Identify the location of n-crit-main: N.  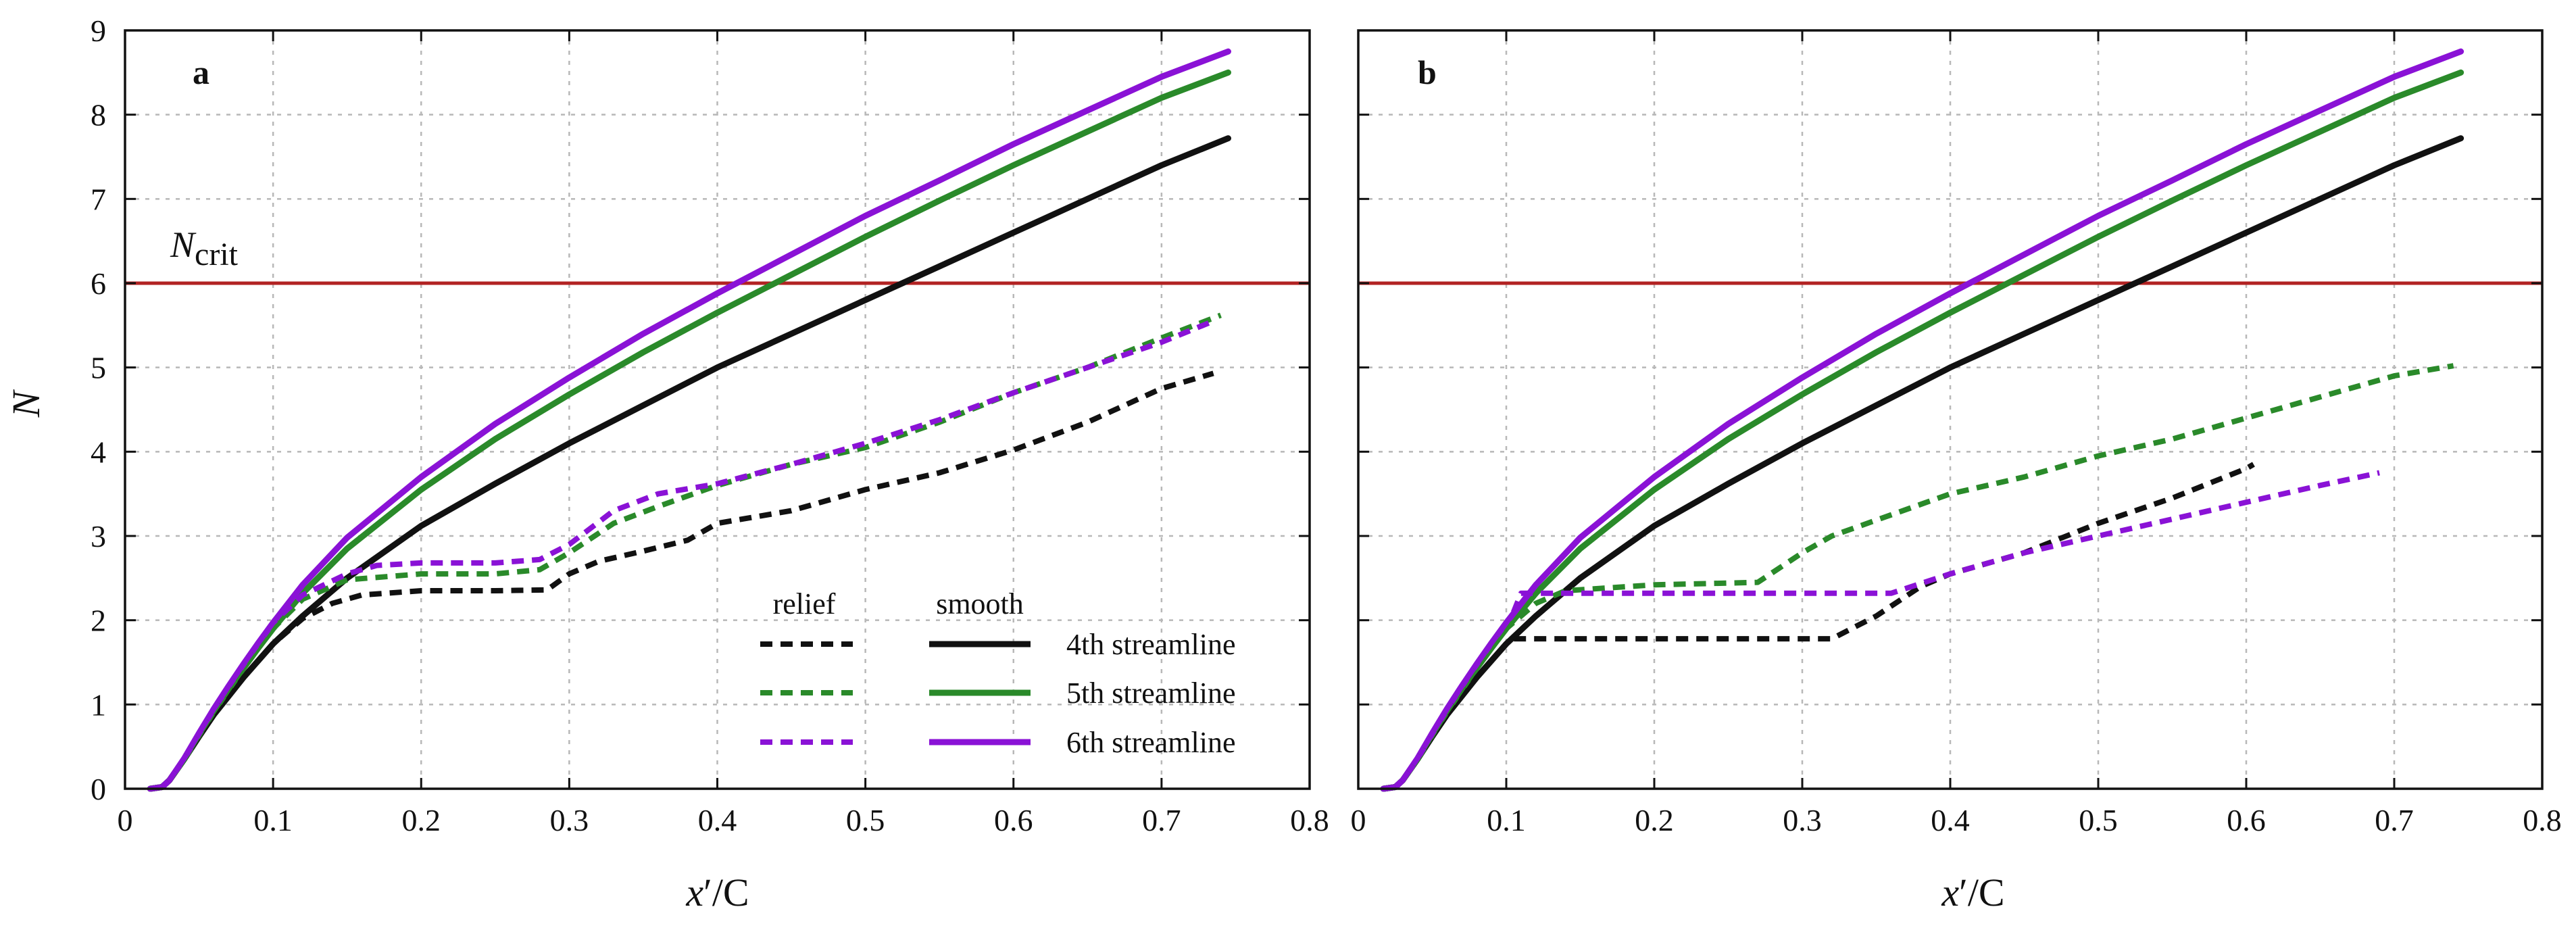
(184, 244).